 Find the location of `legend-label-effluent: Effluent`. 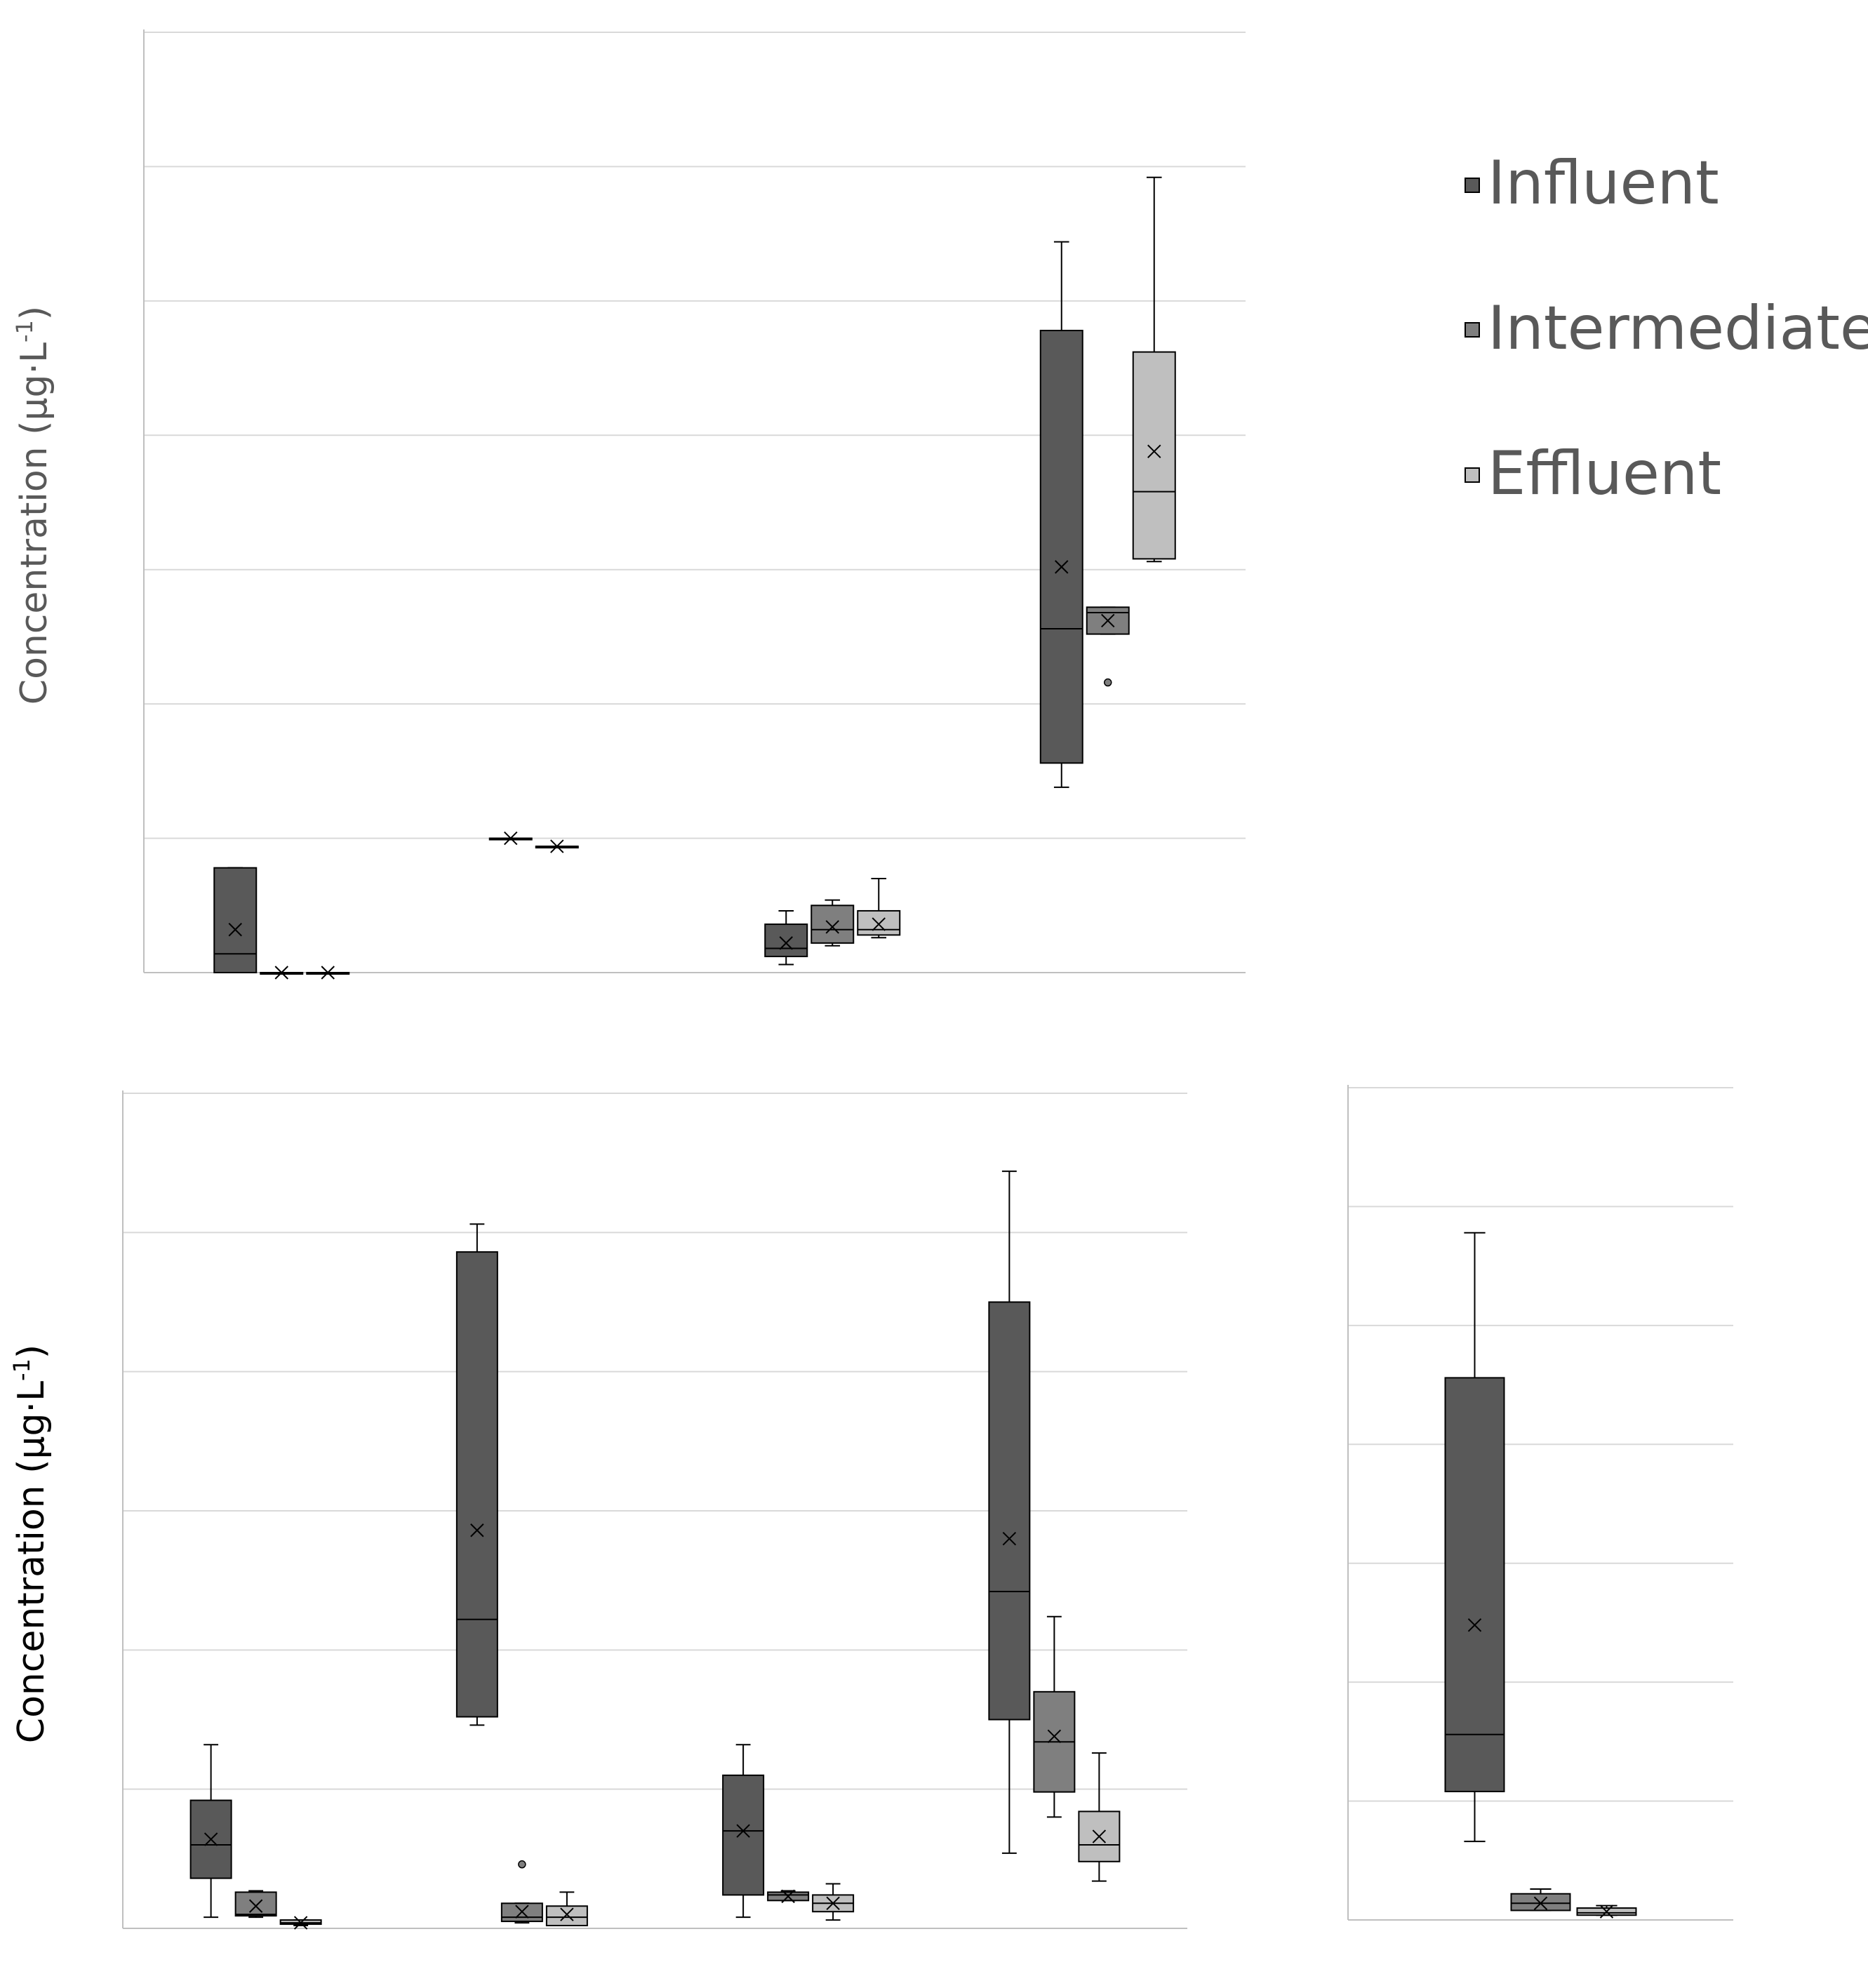

legend-label-effluent: Effluent is located at coordinates (1605, 474).